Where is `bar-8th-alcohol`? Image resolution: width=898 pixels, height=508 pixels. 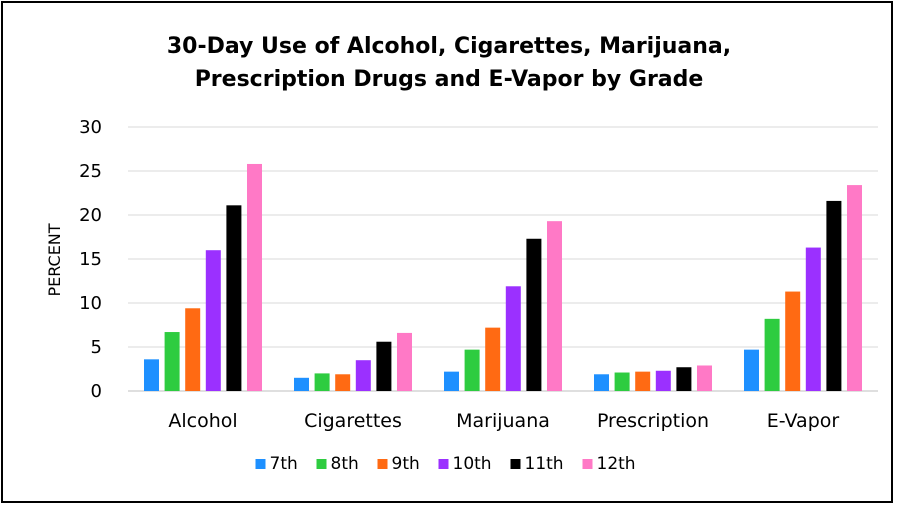
bar-8th-alcohol is located at coordinates (172, 361).